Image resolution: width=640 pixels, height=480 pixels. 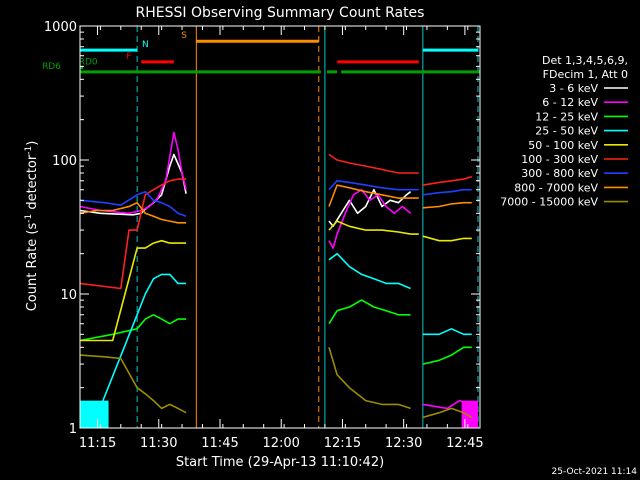 What do you see at coordinates (549, 202) in the screenshot?
I see `legend-label-8: 7000 - 15000 keV` at bounding box center [549, 202].